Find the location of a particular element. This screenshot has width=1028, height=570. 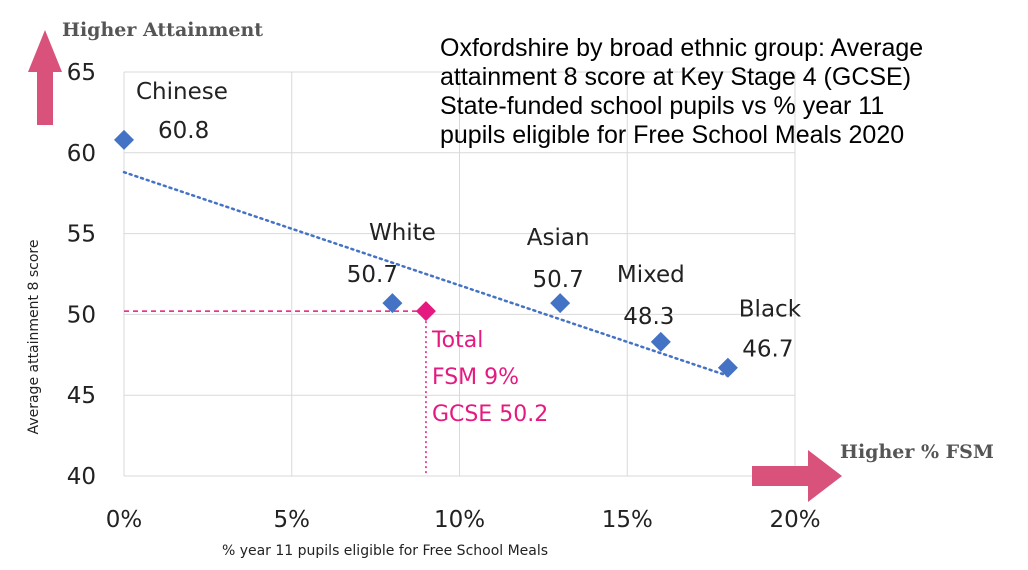

title-line-2: attainment 8 score at Key Stage 4 (GCSE) is located at coordinates (675, 77).